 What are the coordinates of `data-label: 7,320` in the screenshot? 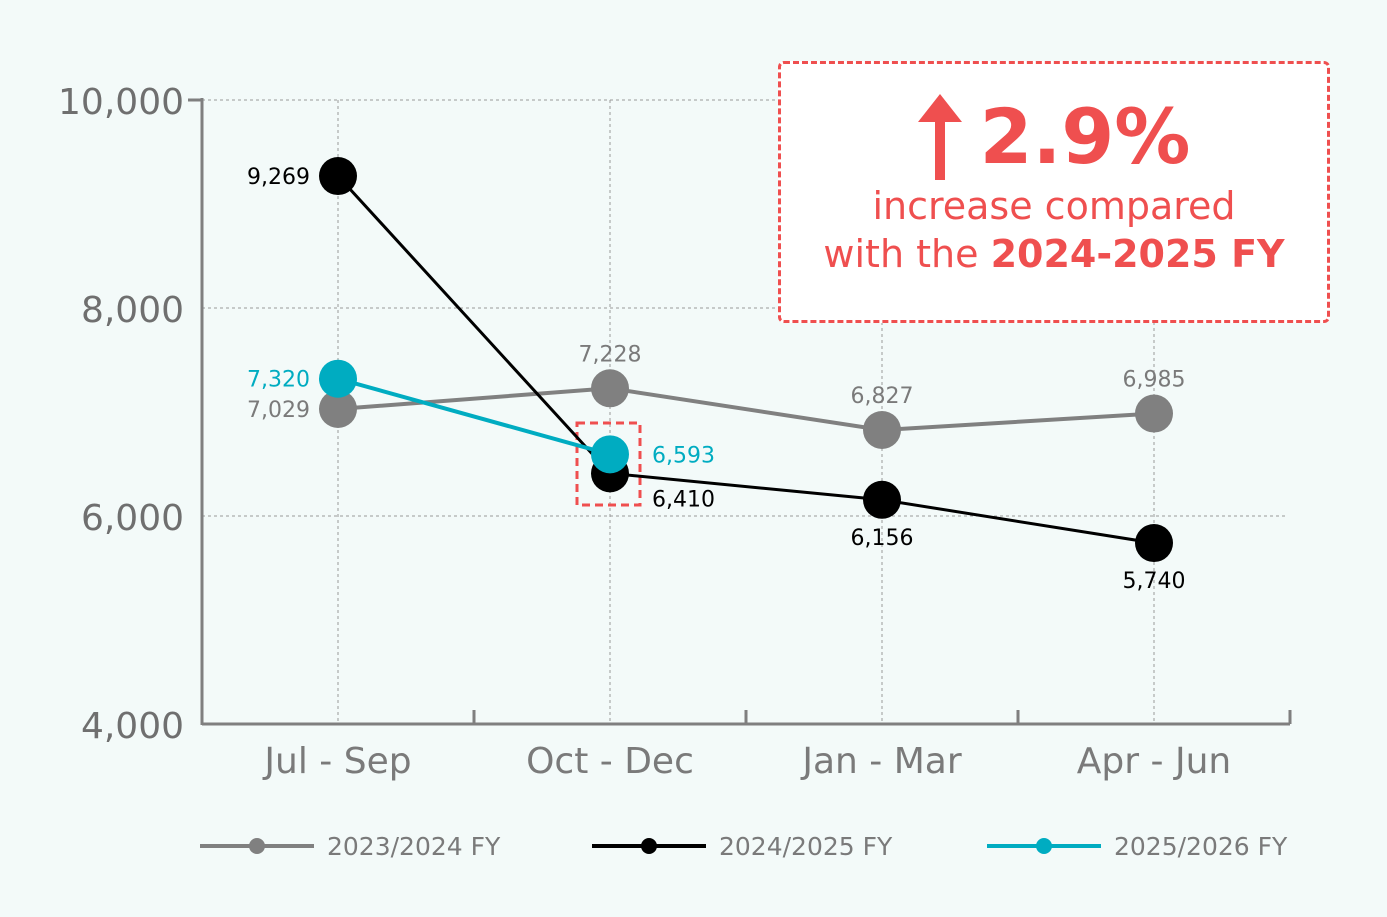 It's located at (278, 380).